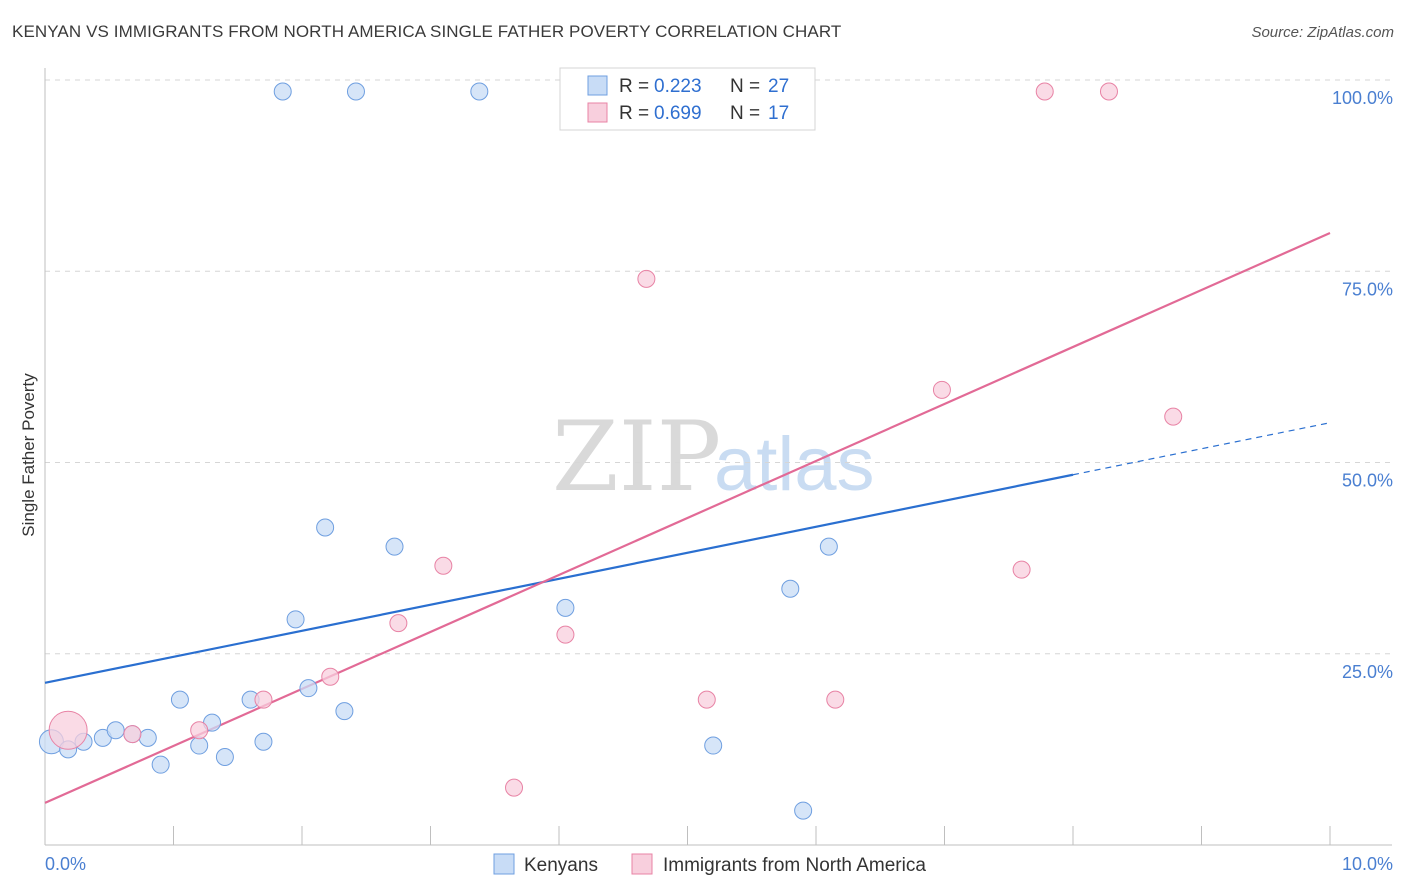 Image resolution: width=1406 pixels, height=892 pixels. What do you see at coordinates (28, 455) in the screenshot?
I see `y-axis-label: Single Father Poverty` at bounding box center [28, 455].